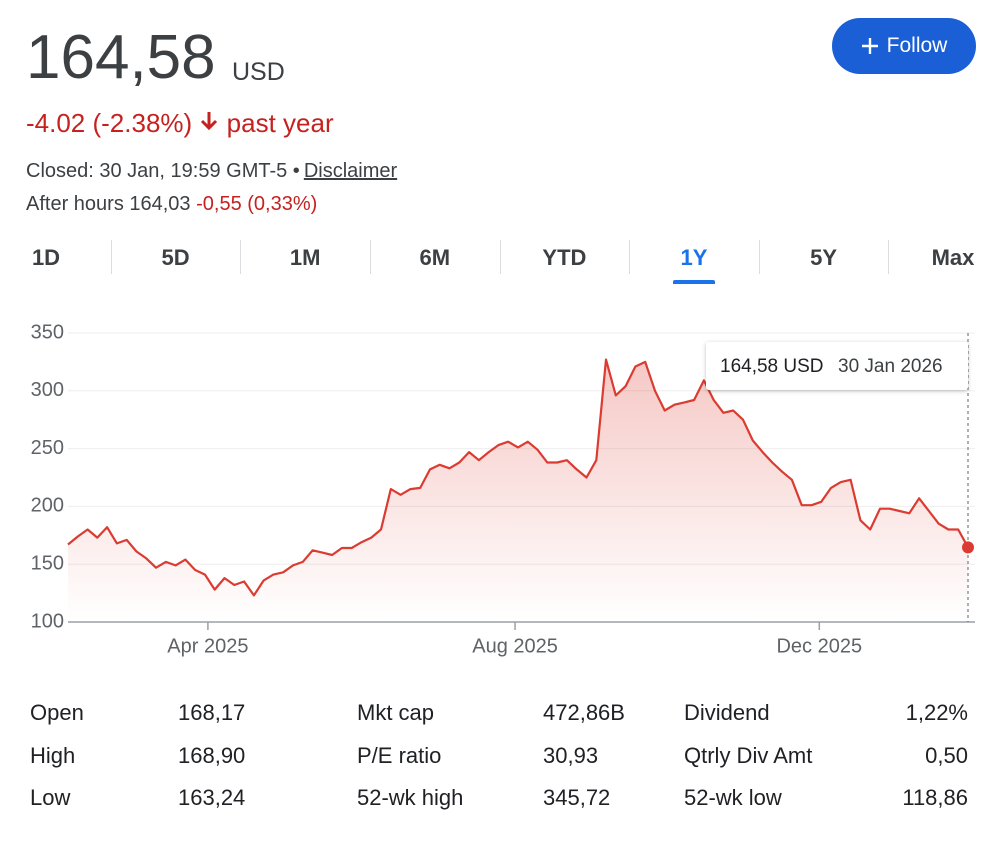  What do you see at coordinates (435, 257) in the screenshot?
I see `tab: 6M` at bounding box center [435, 257].